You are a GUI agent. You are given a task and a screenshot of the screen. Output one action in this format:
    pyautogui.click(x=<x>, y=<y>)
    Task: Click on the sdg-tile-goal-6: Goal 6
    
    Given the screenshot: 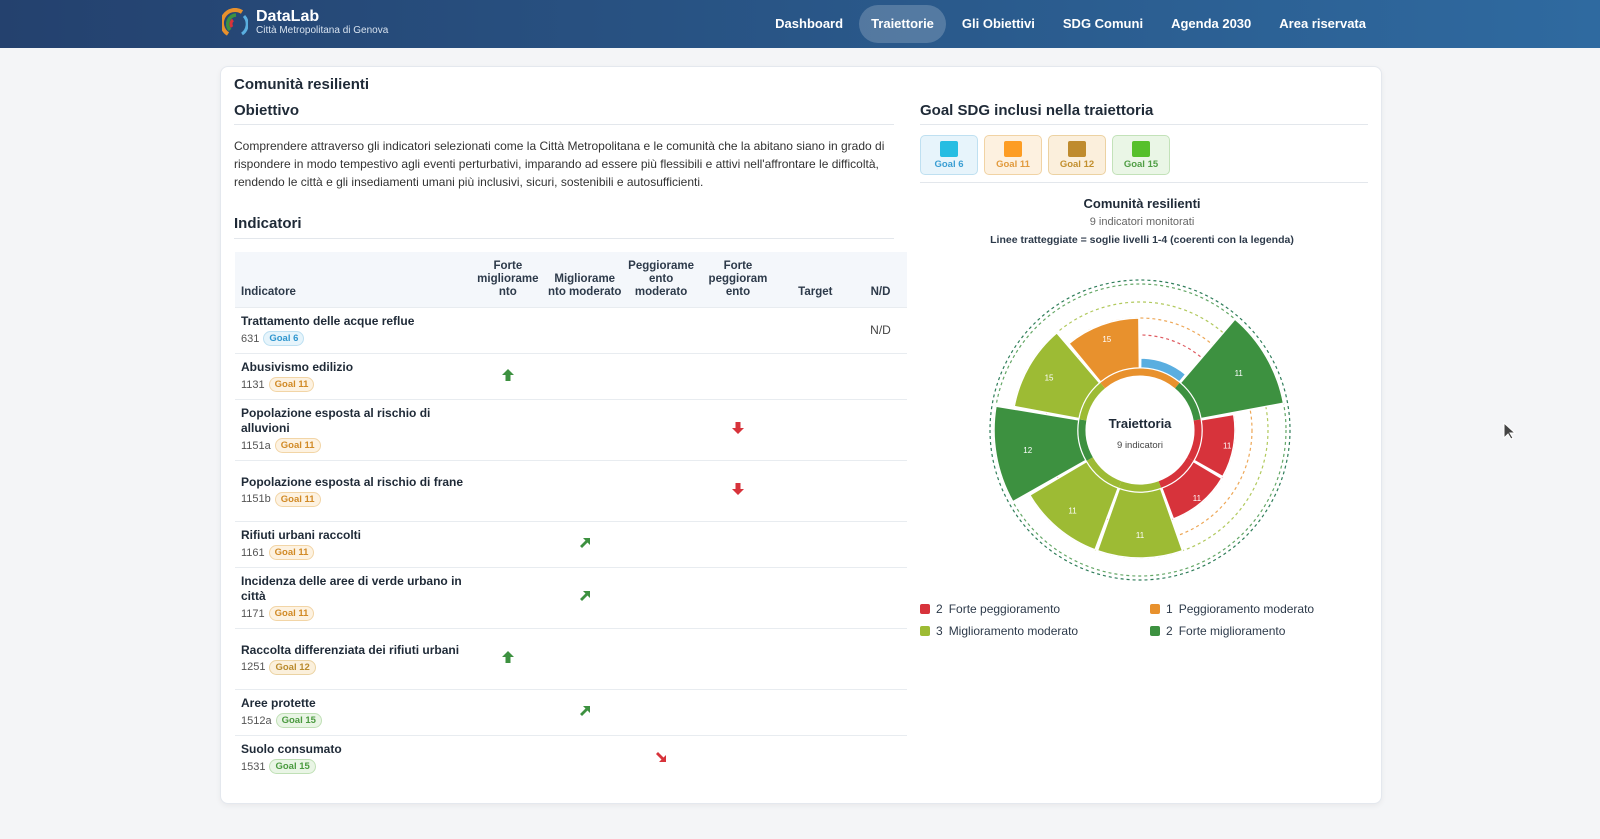 What is the action you would take?
    pyautogui.click(x=949, y=155)
    